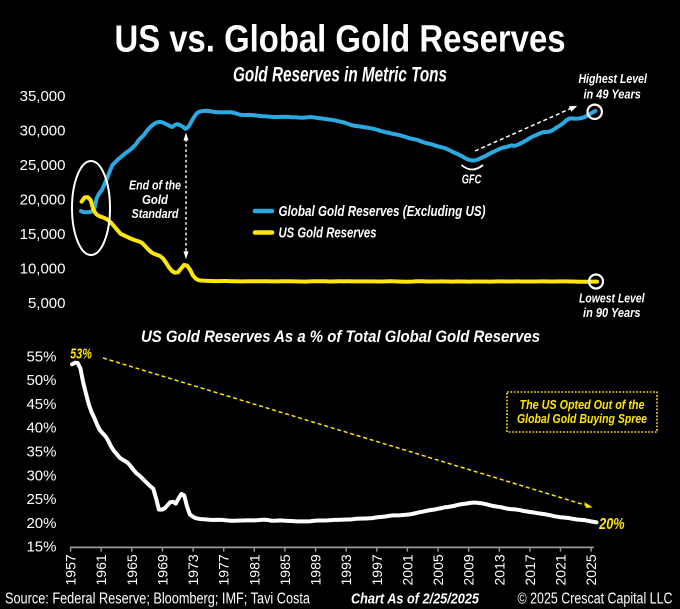  What do you see at coordinates (41, 547) in the screenshot?
I see `svg-text: 15%` at bounding box center [41, 547].